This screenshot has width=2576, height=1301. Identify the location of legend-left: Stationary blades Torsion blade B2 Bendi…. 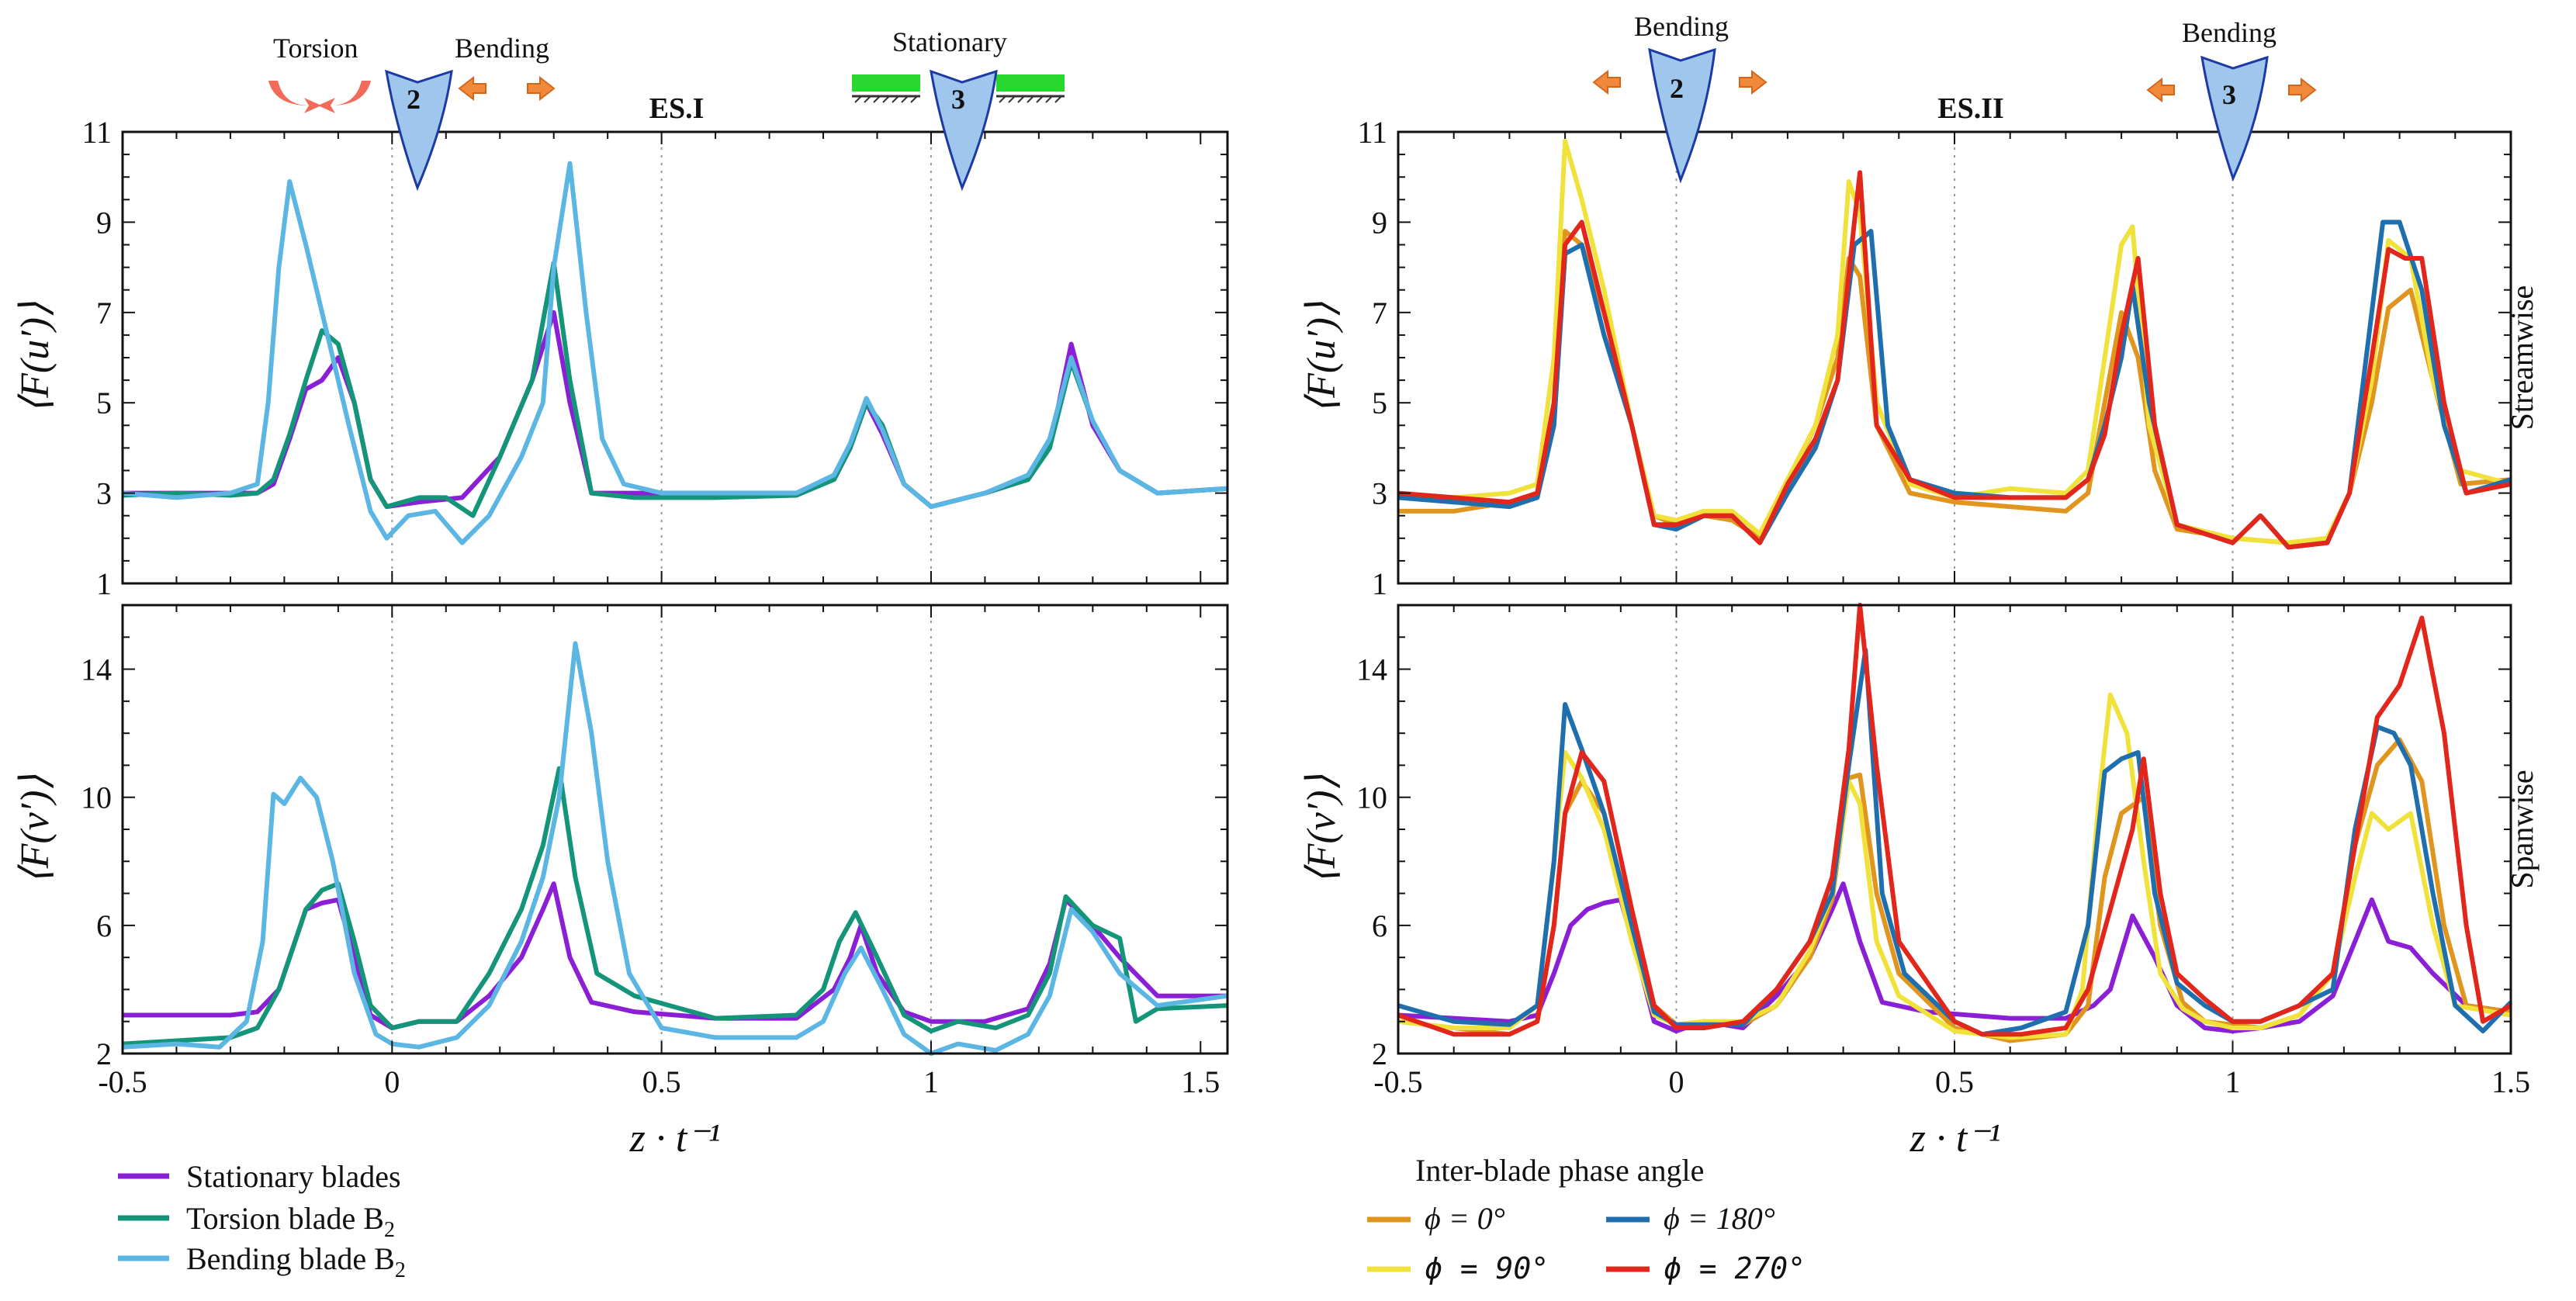
(262, 1221).